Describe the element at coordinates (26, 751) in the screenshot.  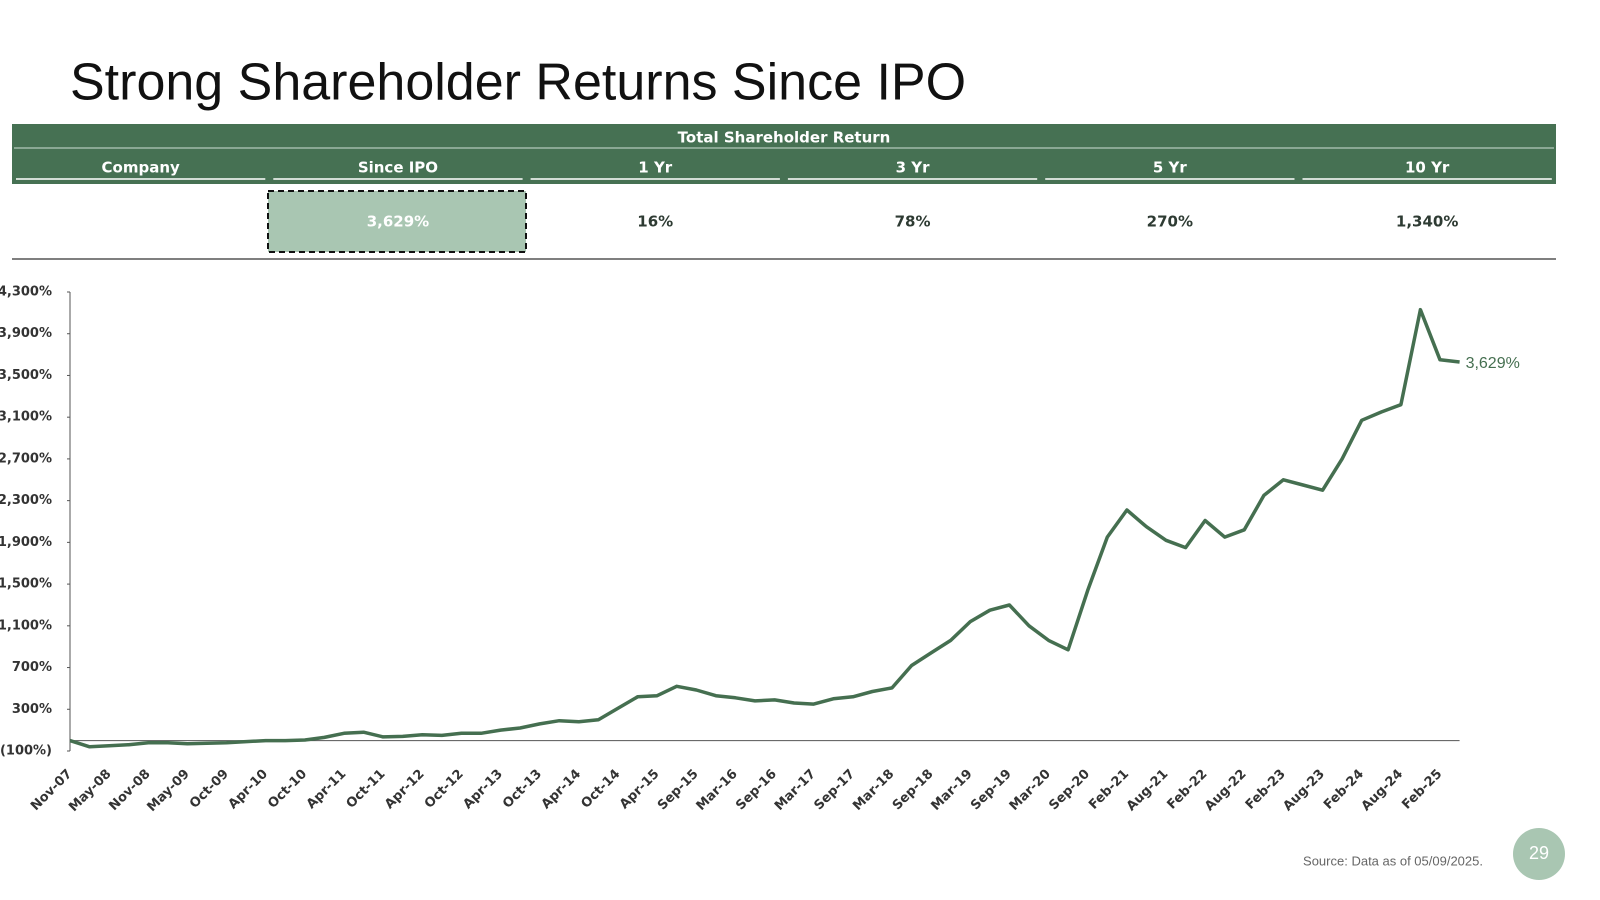
I see `y-tick-label: (100%)` at that location.